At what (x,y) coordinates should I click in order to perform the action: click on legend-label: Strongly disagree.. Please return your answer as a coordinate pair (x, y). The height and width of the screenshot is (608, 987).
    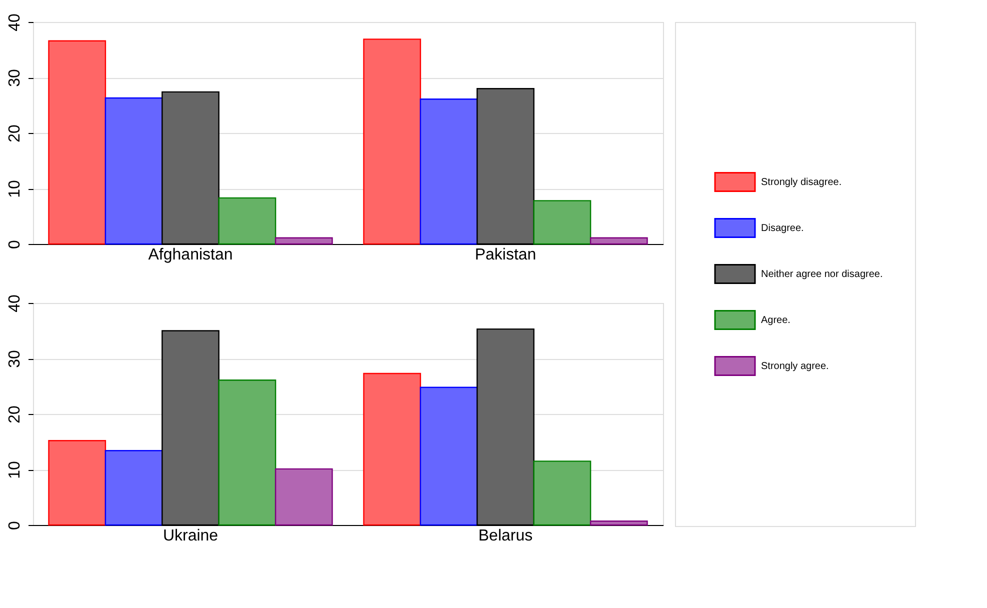
    Looking at the image, I should click on (801, 182).